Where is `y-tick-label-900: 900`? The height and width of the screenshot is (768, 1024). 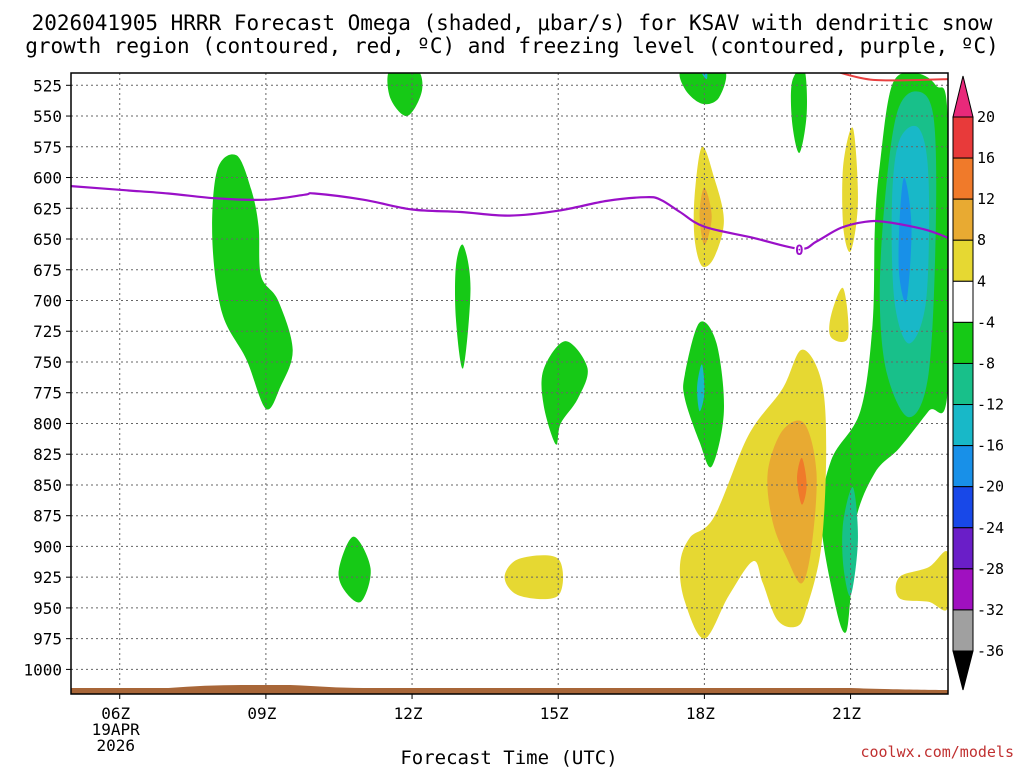
y-tick-label-900: 900 is located at coordinates (47, 546).